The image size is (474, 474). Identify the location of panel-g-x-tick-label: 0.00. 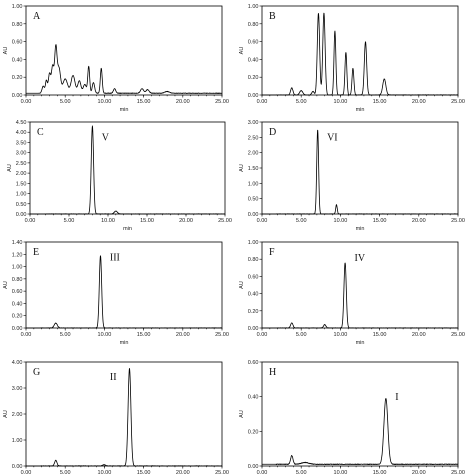
(26, 472).